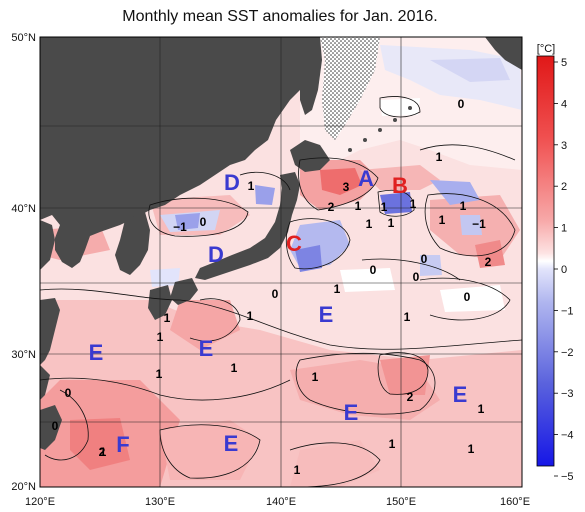 This screenshot has height=512, width=585. What do you see at coordinates (564, 146) in the screenshot?
I see `colorbar-tick-label: 3` at bounding box center [564, 146].